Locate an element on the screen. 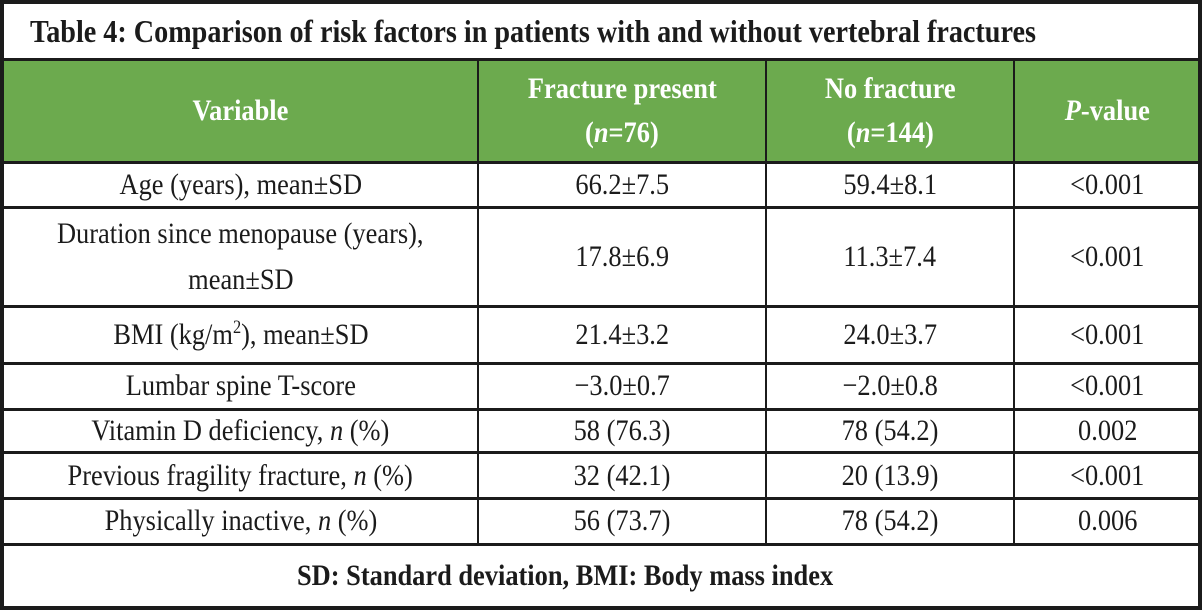 The height and width of the screenshot is (610, 1202). cell-fracture-present: 17.8±6.9 is located at coordinates (622, 257).